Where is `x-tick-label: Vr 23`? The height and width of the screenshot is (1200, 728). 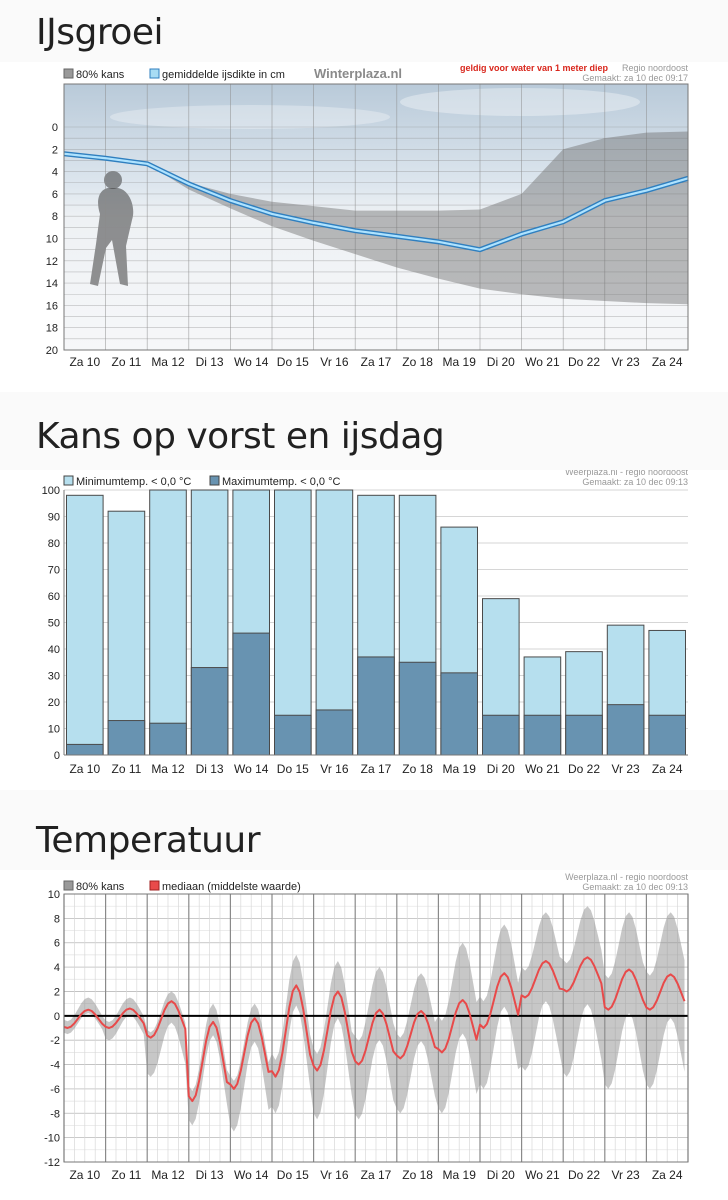
x-tick-label: Vr 23 is located at coordinates (625, 769).